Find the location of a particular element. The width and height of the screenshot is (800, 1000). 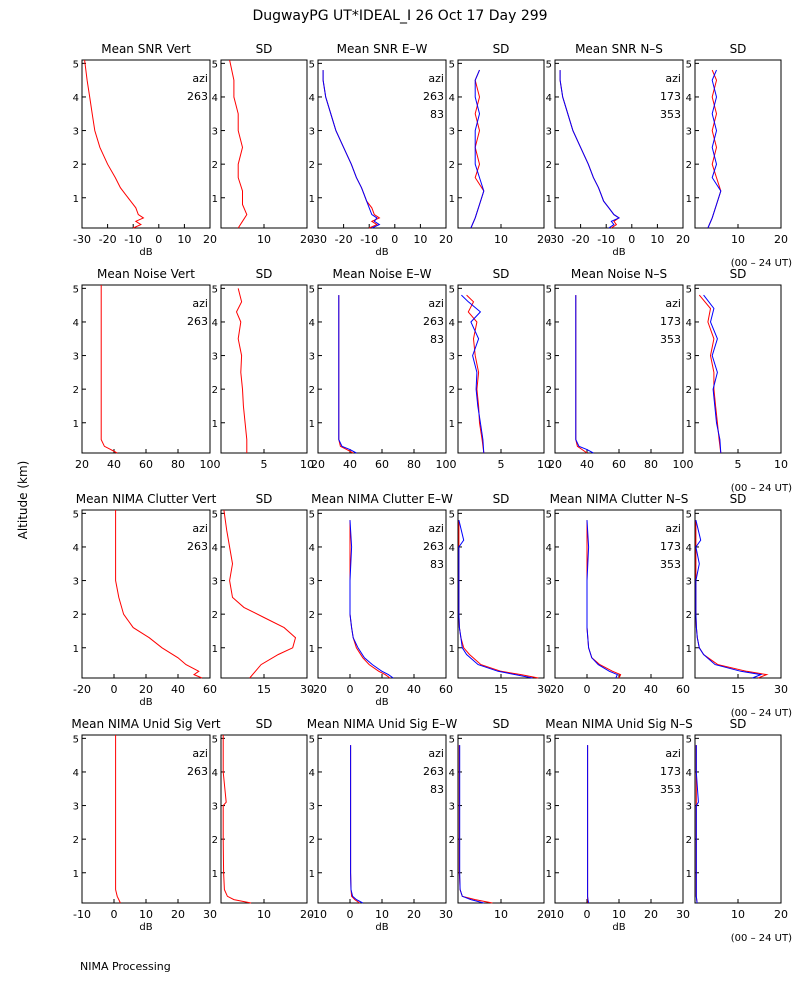

footer-label: NIMA Processing is located at coordinates (125, 966).